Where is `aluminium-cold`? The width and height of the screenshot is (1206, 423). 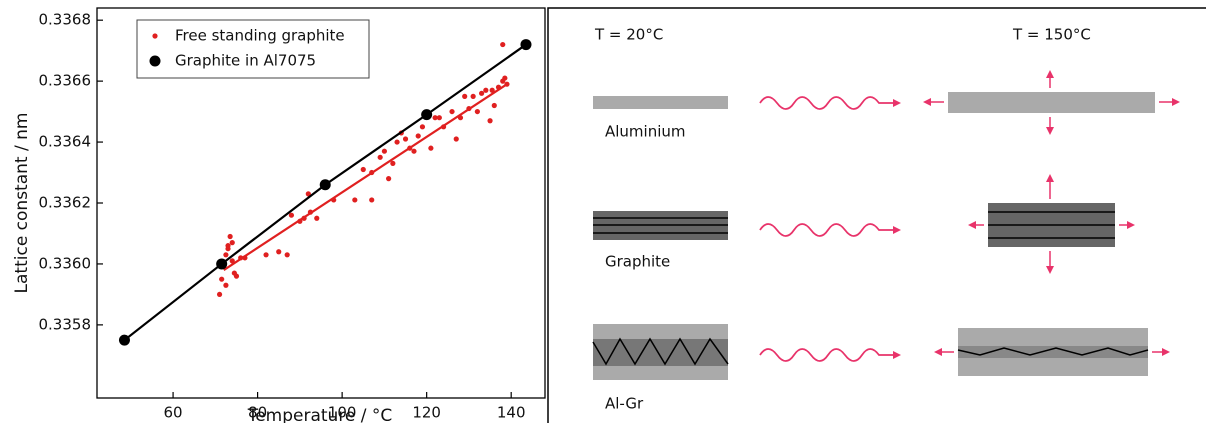 aluminium-cold is located at coordinates (660, 102).